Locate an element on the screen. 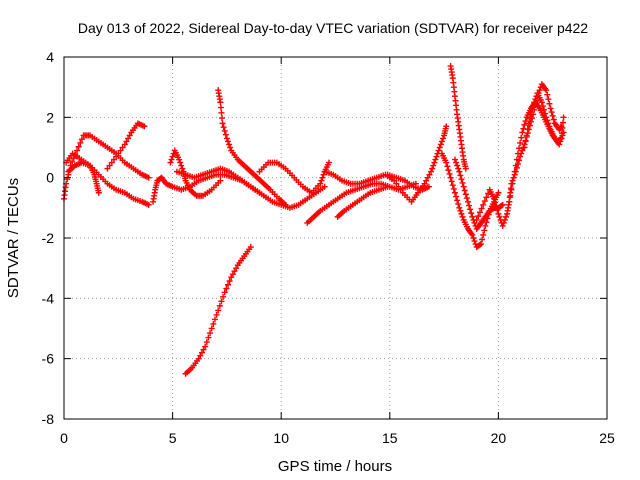 This screenshot has width=640, height=480. y-tick-label: 0 is located at coordinates (50, 178).